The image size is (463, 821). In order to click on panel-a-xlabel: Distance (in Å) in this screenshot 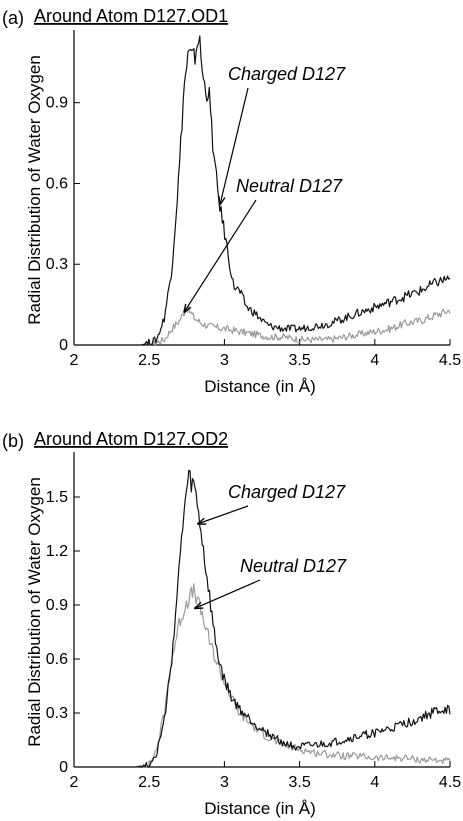, I will do `click(259, 386)`.